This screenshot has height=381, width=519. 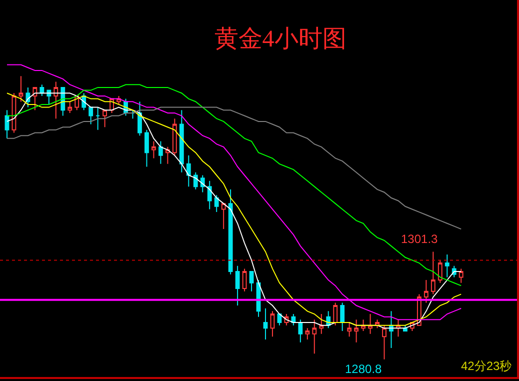 What do you see at coordinates (363, 369) in the screenshot?
I see `text: 1280.8` at bounding box center [363, 369].